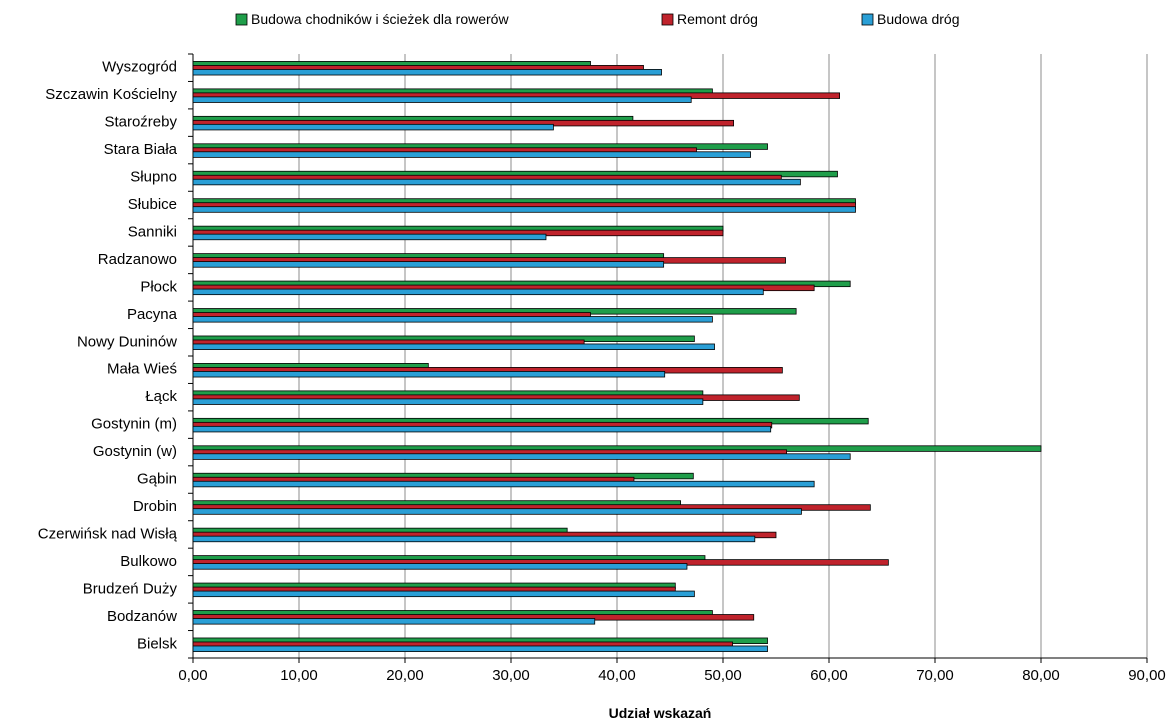 The height and width of the screenshot is (725, 1171). Describe the element at coordinates (829, 675) in the screenshot. I see `x-tick-label: 60,00` at that location.